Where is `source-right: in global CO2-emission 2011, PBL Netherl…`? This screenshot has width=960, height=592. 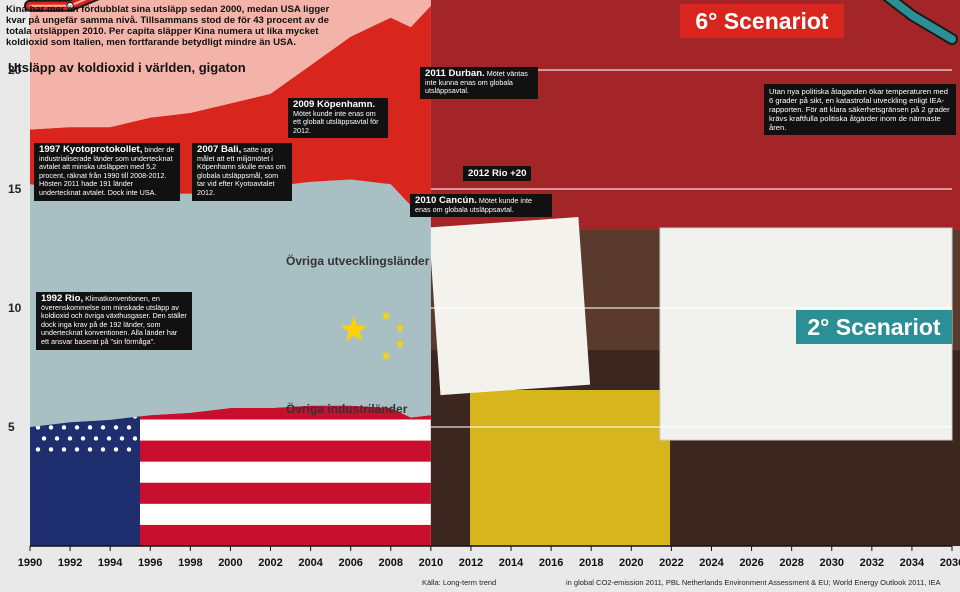 source-right: in global CO2-emission 2011, PBL Netherl… is located at coordinates (753, 582).